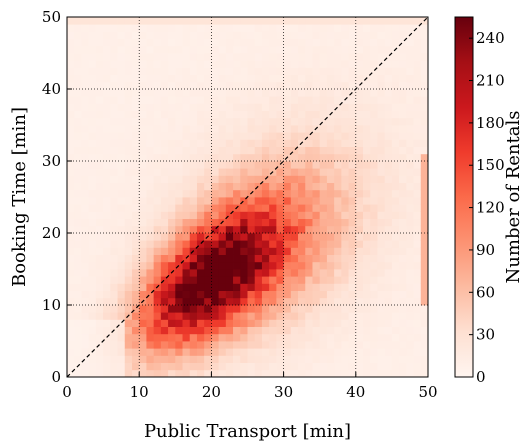 The image size is (529, 445). What do you see at coordinates (51, 161) in the screenshot?
I see `y-tick-label: 30` at bounding box center [51, 161].